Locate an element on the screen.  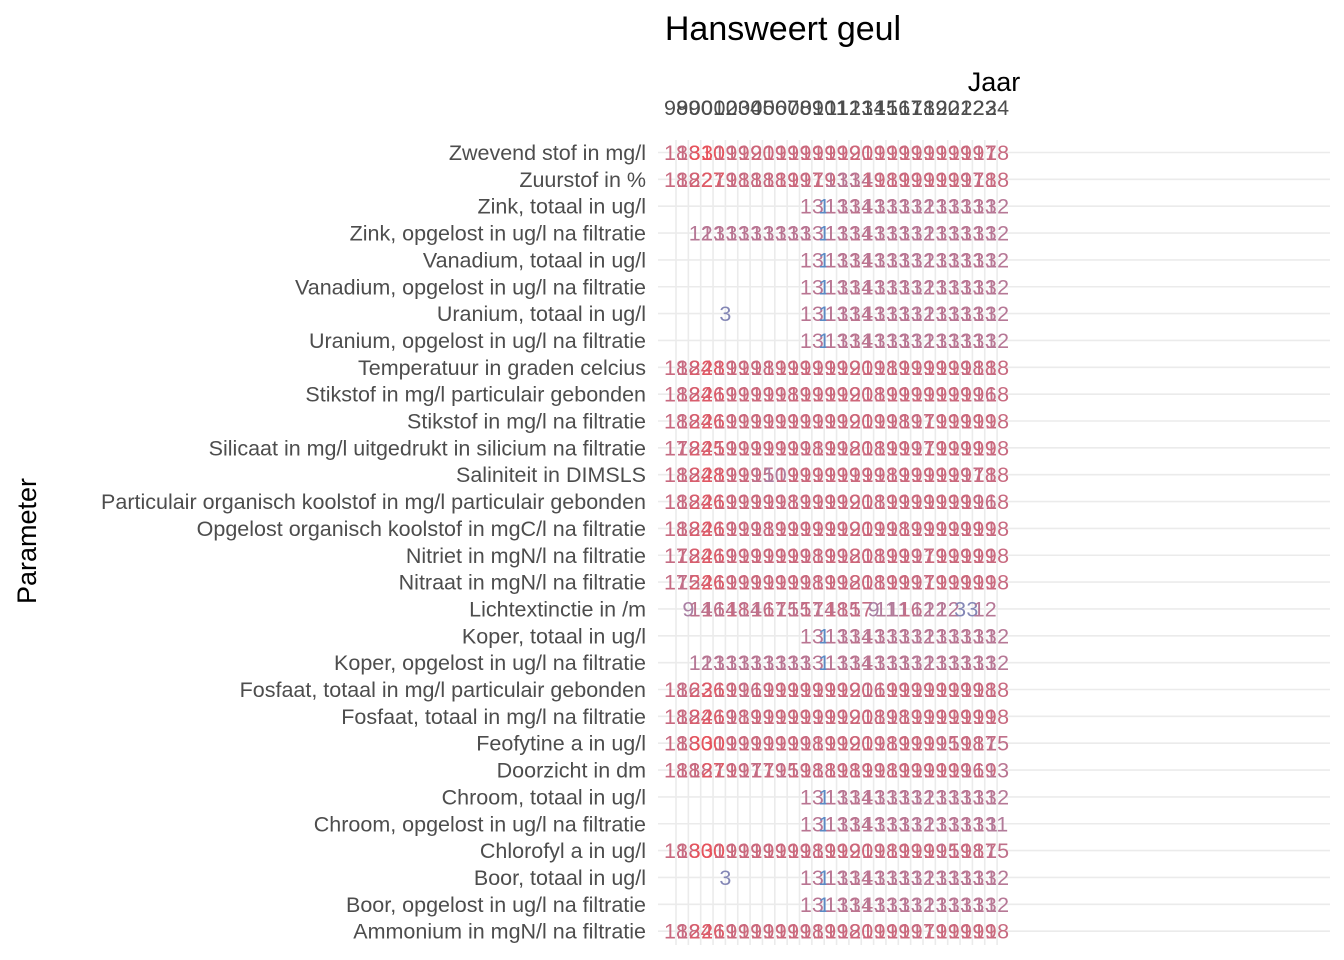
x-tick-label: 16 is located at coordinates (898, 108).